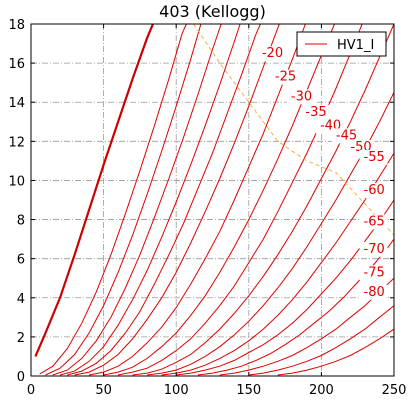 The height and width of the screenshot is (402, 412). I want to click on curve-label: -30, so click(301, 96).